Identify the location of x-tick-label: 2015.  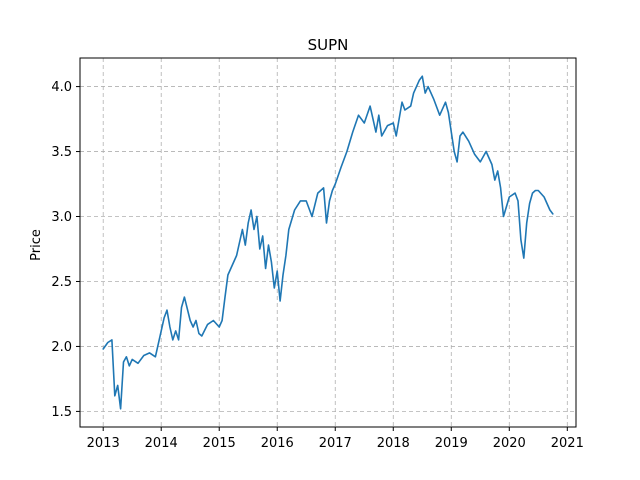
(219, 443).